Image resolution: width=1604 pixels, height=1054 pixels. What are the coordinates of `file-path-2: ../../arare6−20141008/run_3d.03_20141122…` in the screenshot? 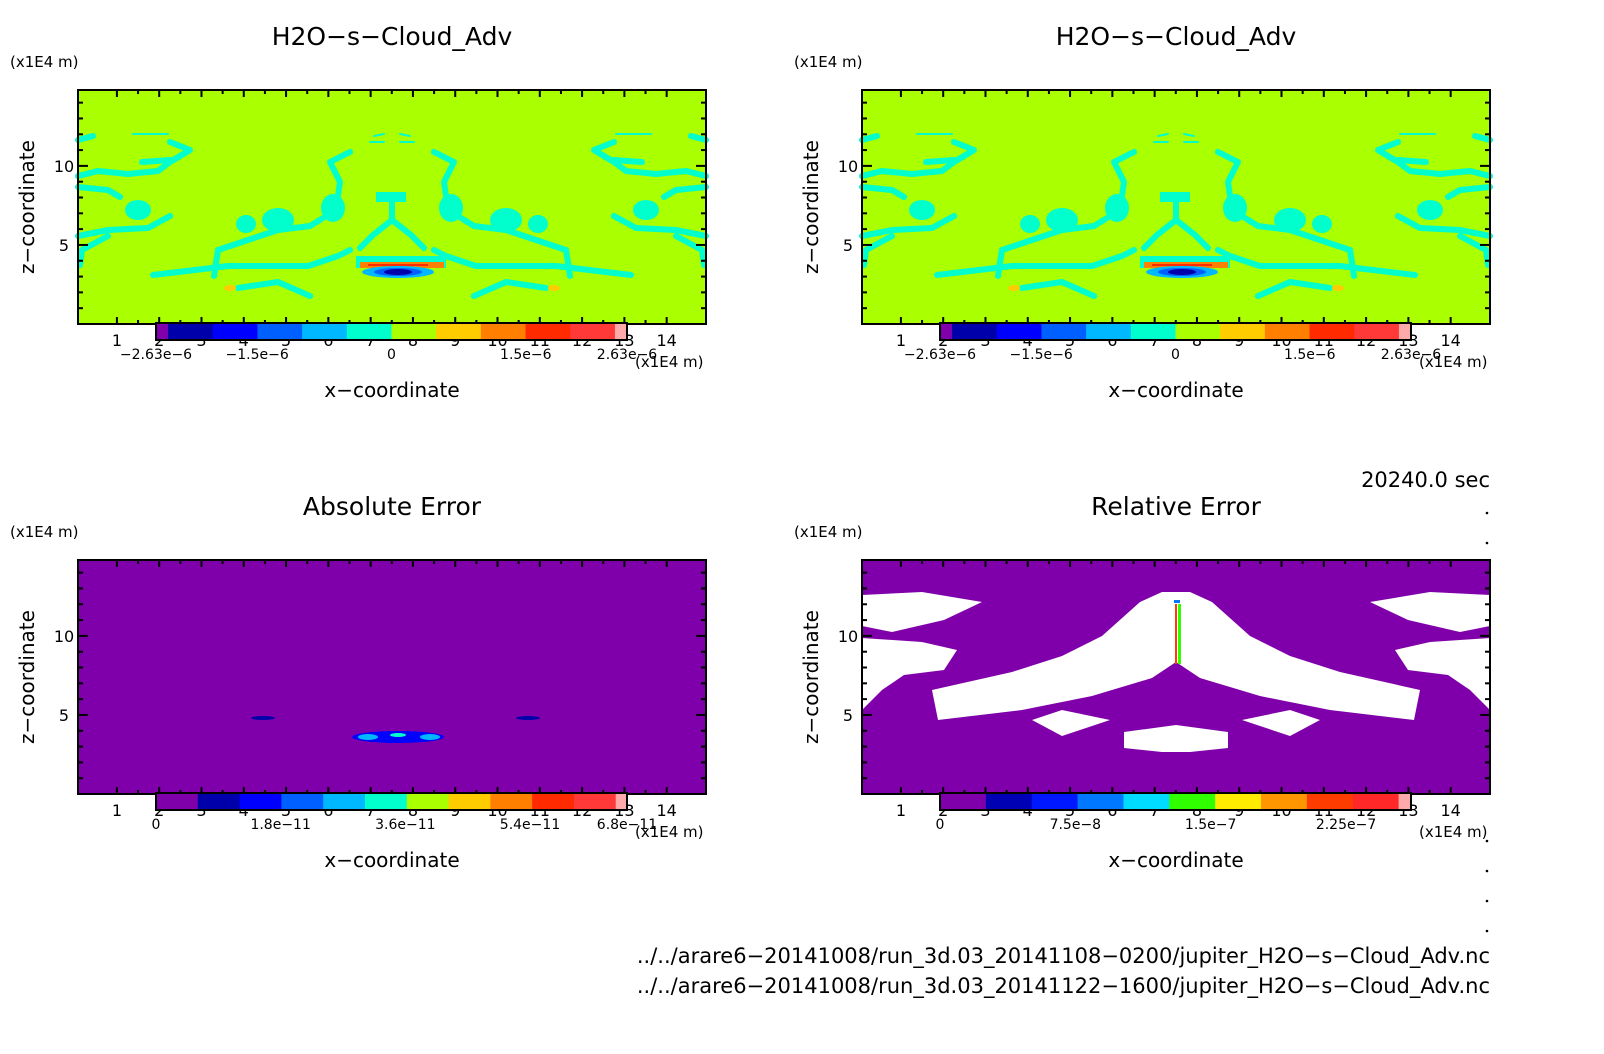 It's located at (1063, 986).